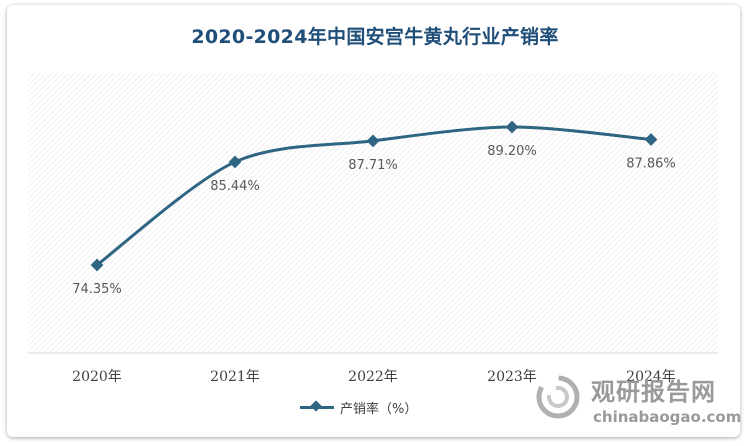 The image size is (750, 446). What do you see at coordinates (317, 407) in the screenshot?
I see `legend-marker` at bounding box center [317, 407].